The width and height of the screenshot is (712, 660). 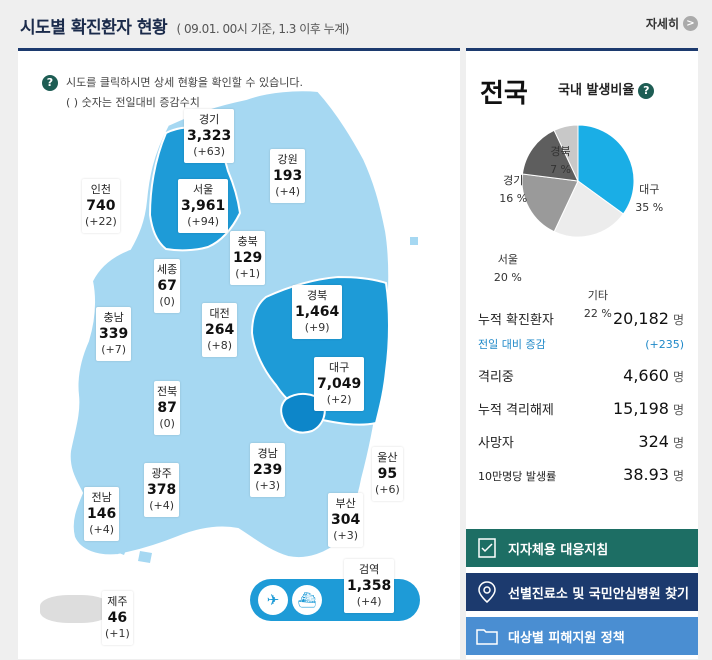 I want to click on region-label-ulsan: 울산 95 (+6), so click(x=387, y=474).